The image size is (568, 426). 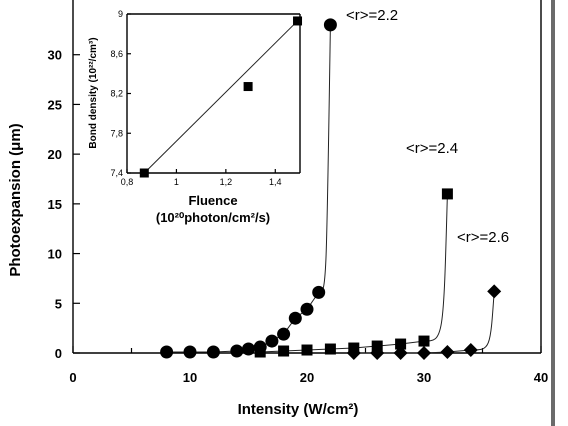 What do you see at coordinates (176, 182) in the screenshot?
I see `inset-x-tick-label: 1` at bounding box center [176, 182].